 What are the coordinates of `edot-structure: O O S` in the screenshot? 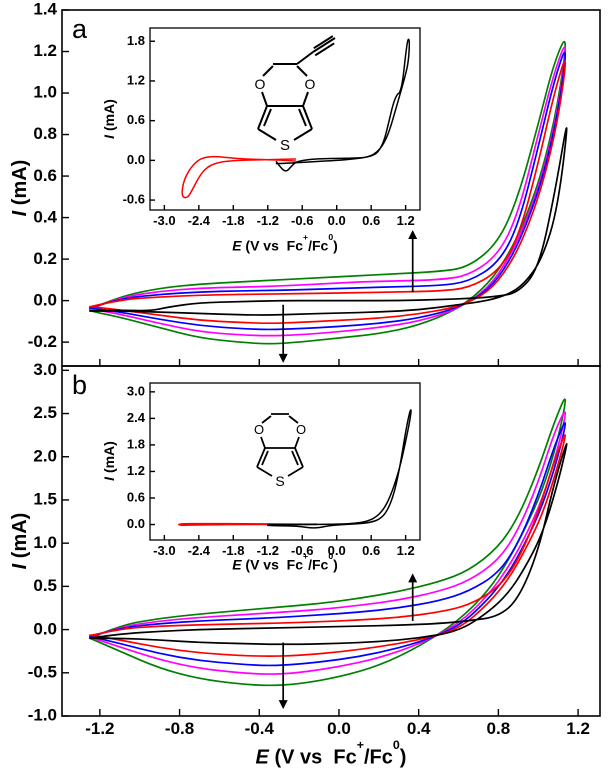 It's located at (280, 450).